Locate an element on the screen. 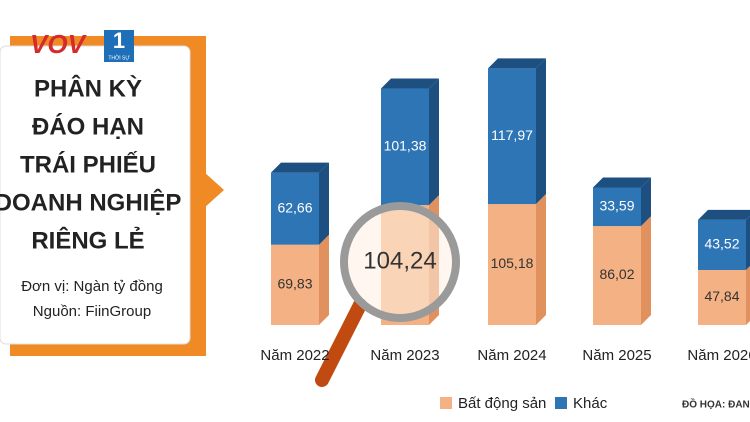 This screenshot has width=750, height=422. value-label: 62,66 is located at coordinates (294, 207).